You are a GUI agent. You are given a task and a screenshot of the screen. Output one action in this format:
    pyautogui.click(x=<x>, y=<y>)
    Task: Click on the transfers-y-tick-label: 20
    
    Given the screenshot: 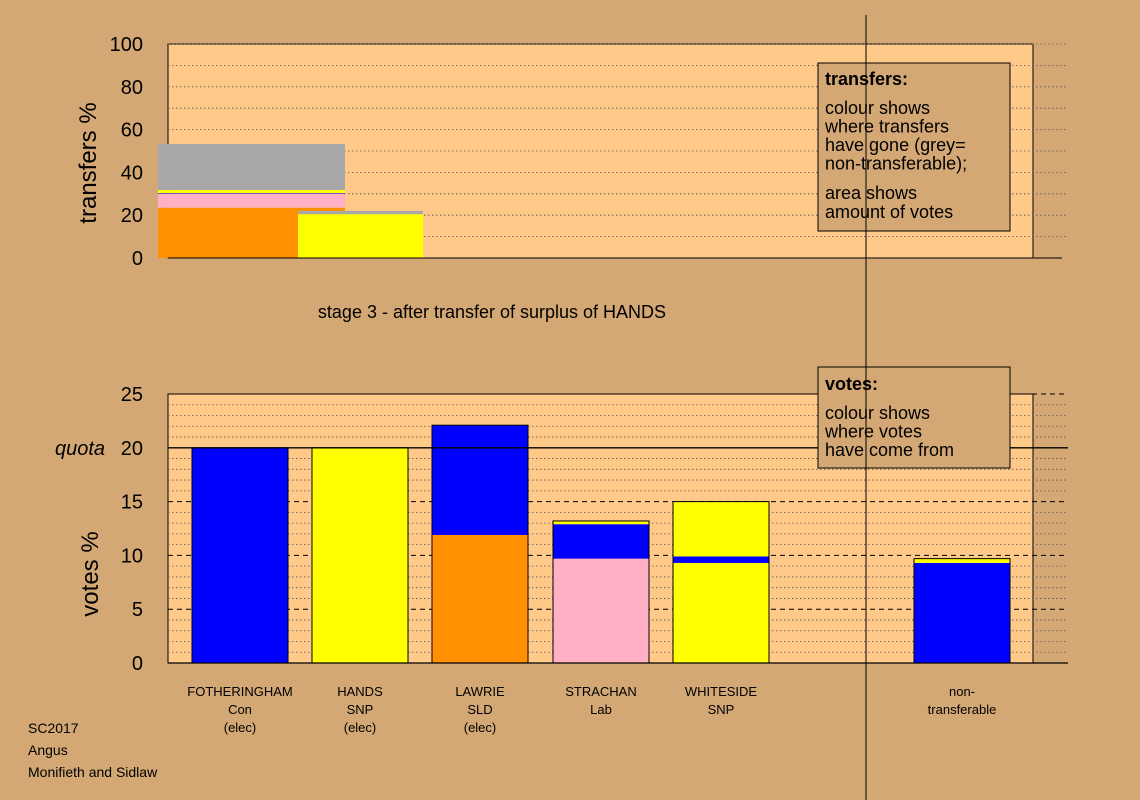 What is the action you would take?
    pyautogui.click(x=132, y=216)
    